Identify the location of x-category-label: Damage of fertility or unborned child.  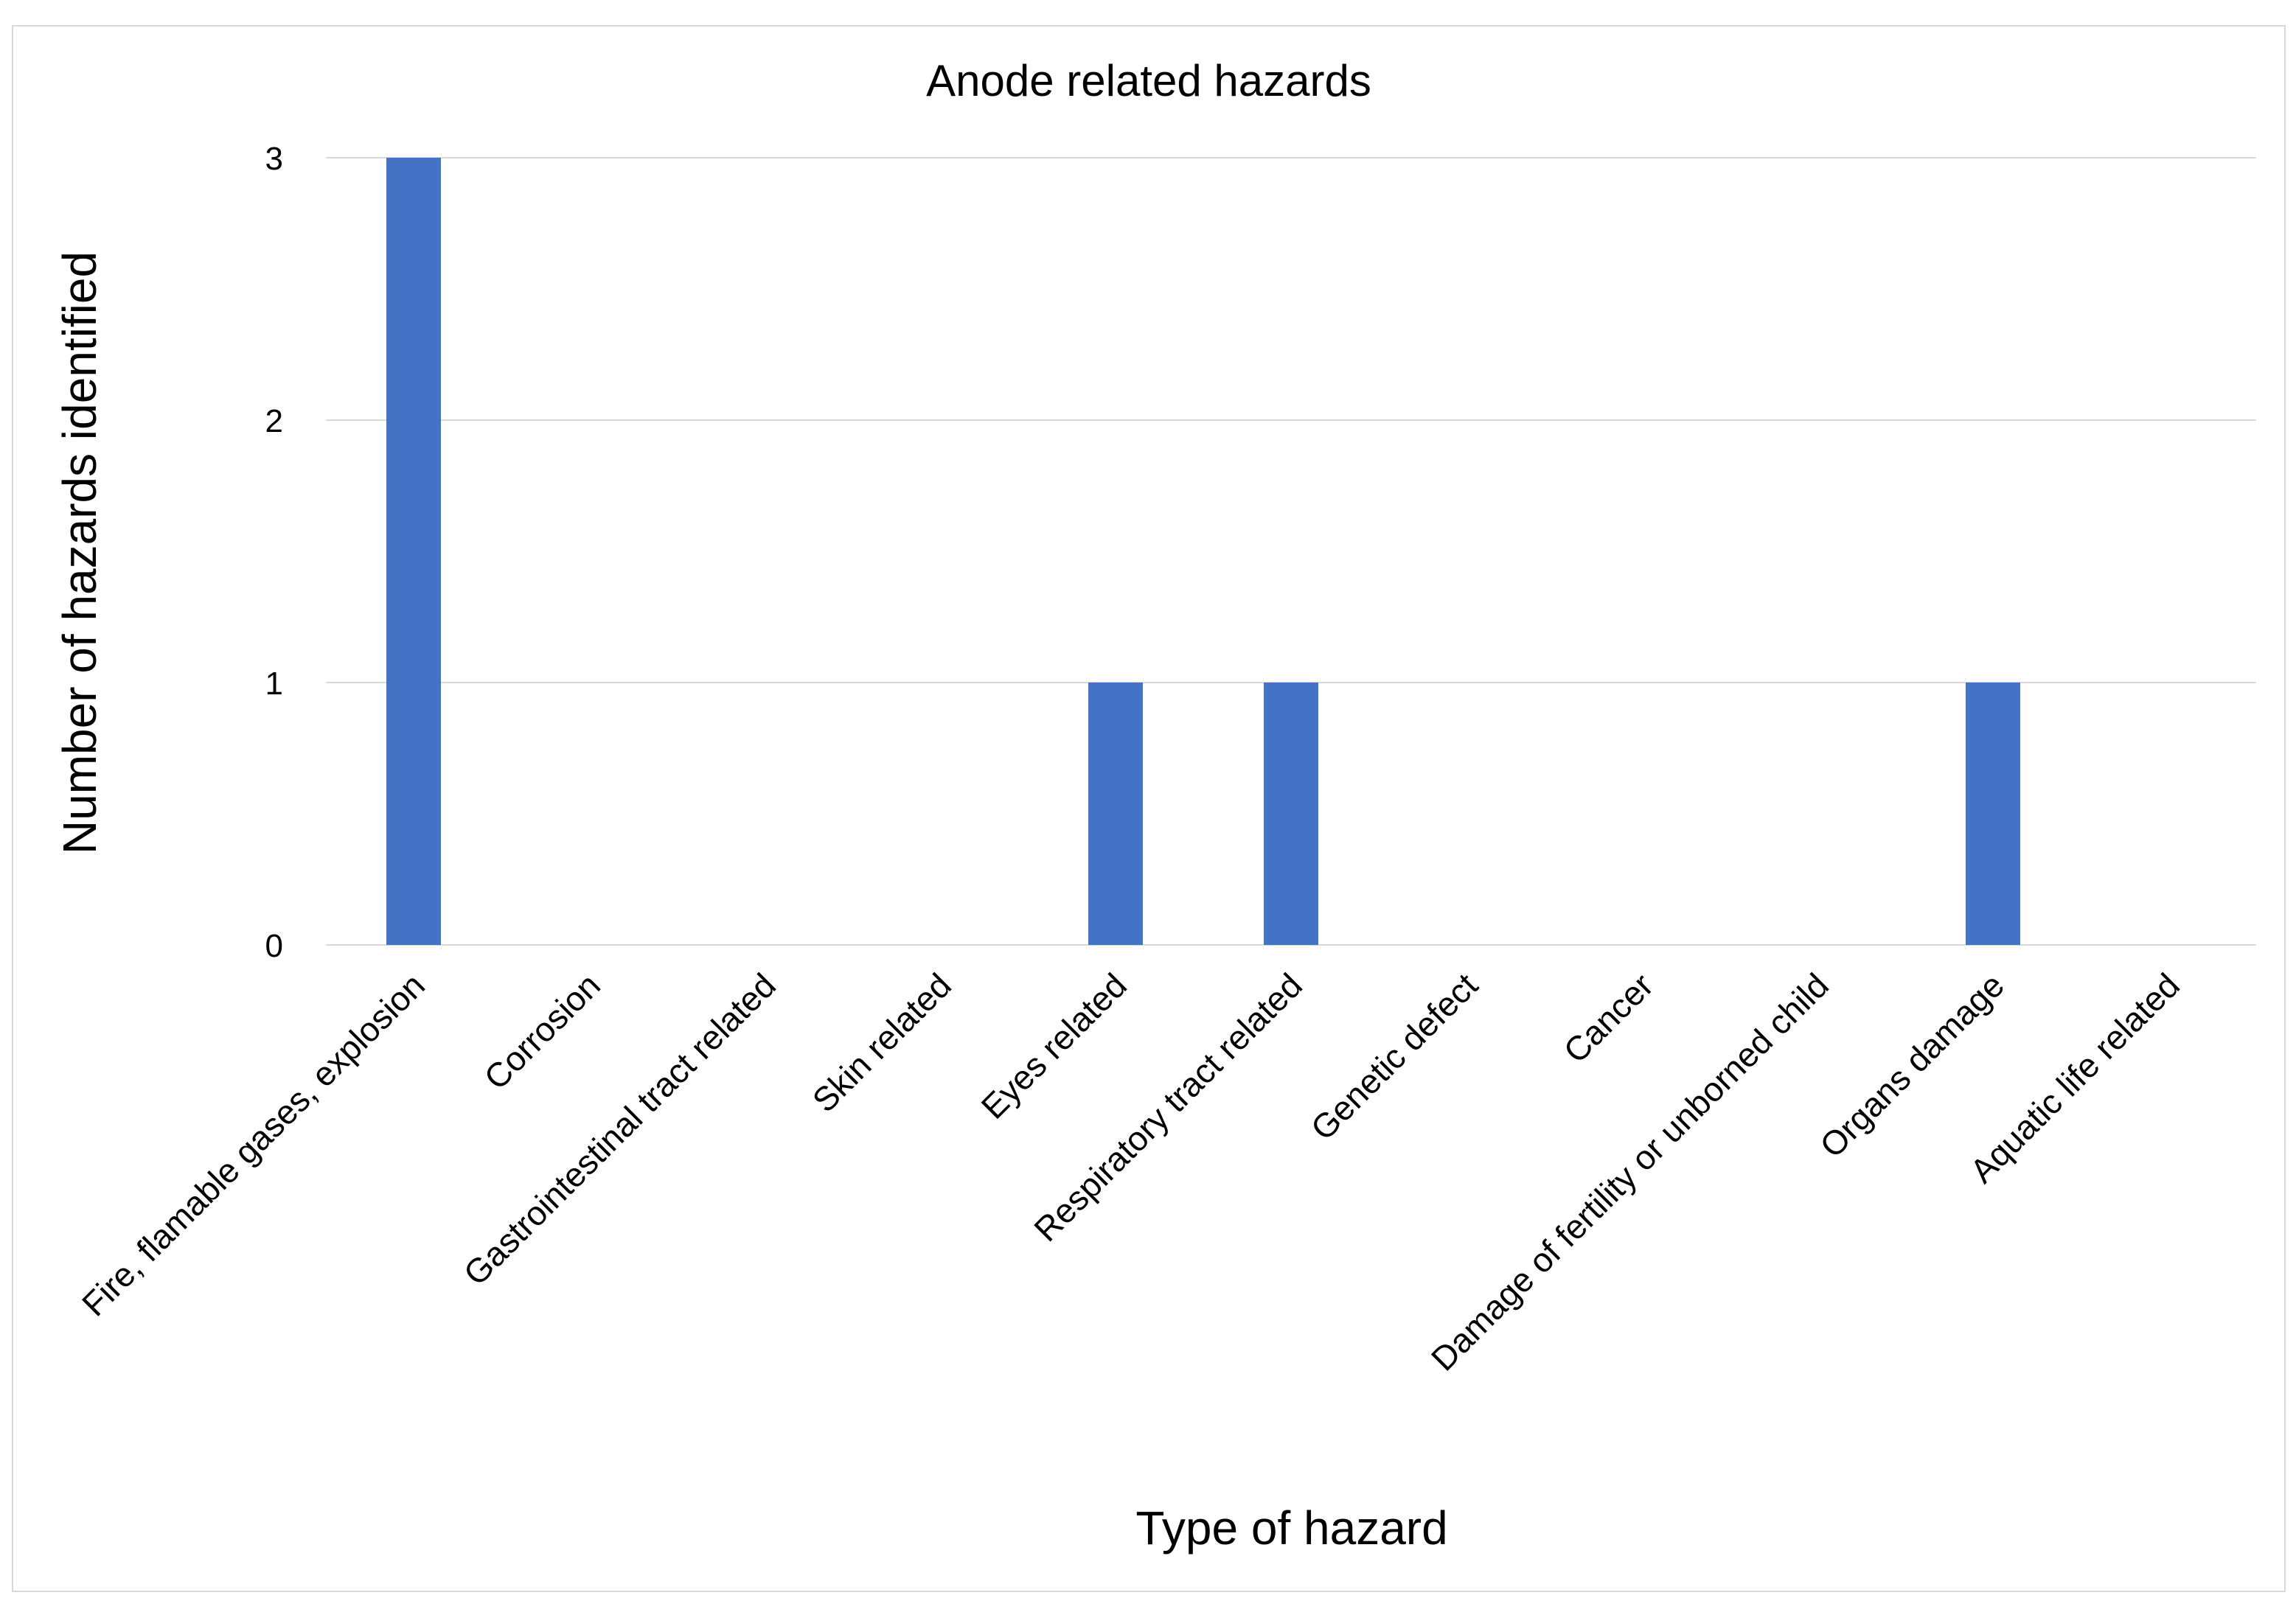
(1630, 1172).